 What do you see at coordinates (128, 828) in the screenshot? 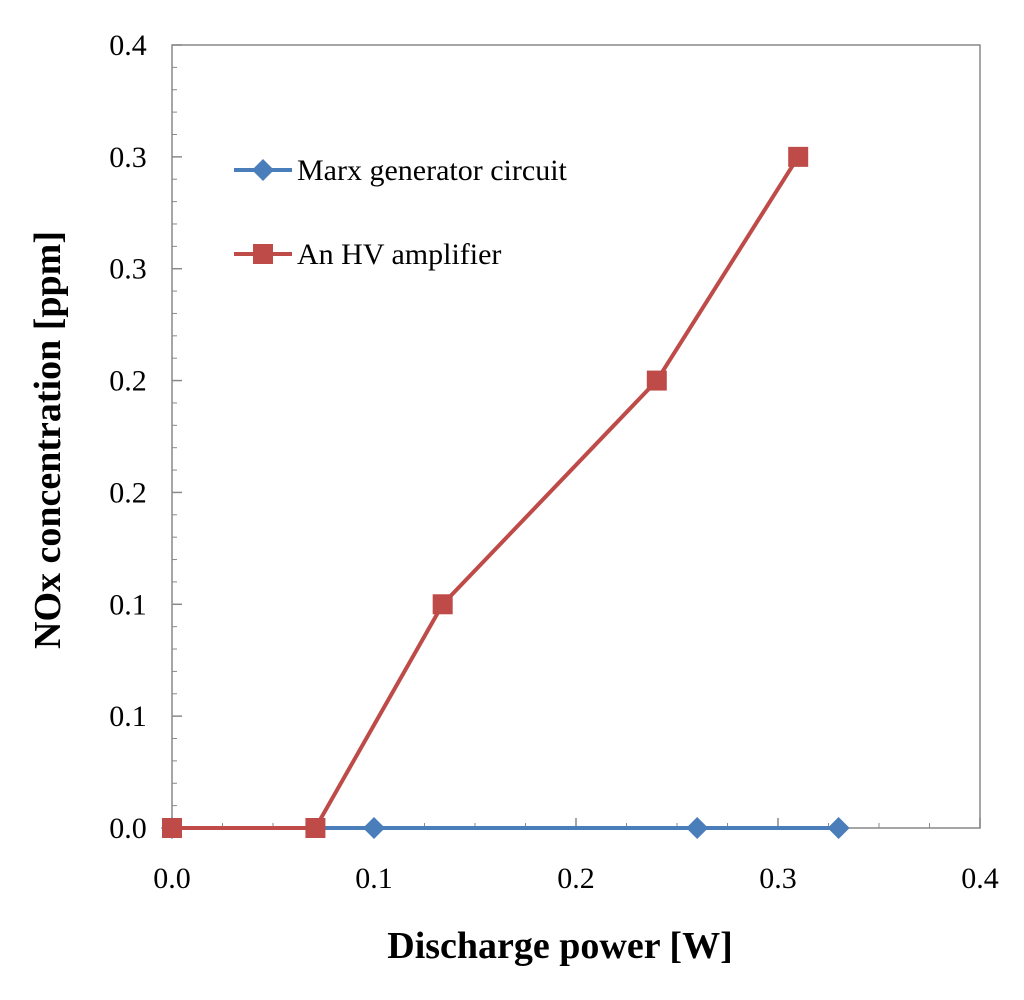
I see `y-tick-label: 0.0` at bounding box center [128, 828].